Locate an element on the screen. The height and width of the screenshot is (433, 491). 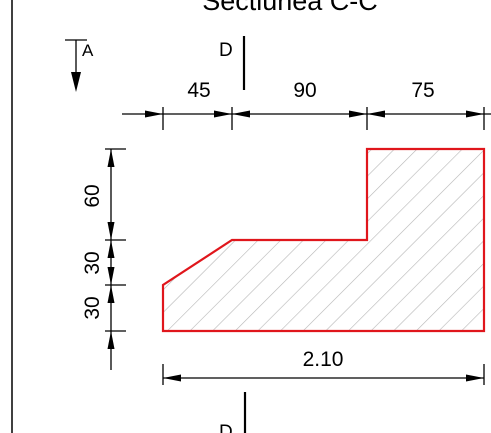
section-mark-upper-label: D is located at coordinates (226, 50).